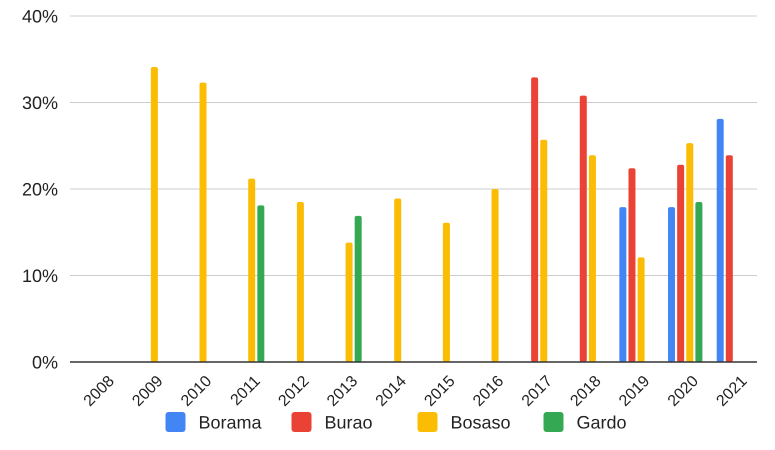  Describe the element at coordinates (480, 422) in the screenshot. I see `legend-label: Bosaso` at that location.